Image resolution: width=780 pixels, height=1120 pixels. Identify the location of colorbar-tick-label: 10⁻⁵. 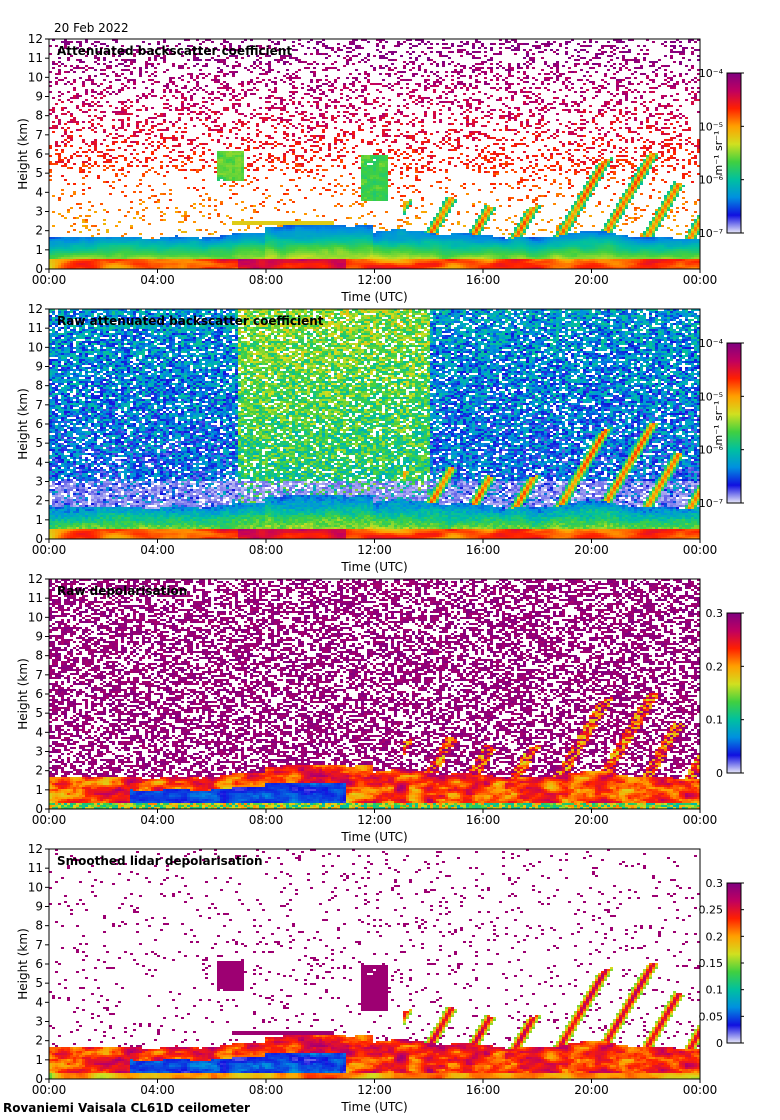
(711, 126).